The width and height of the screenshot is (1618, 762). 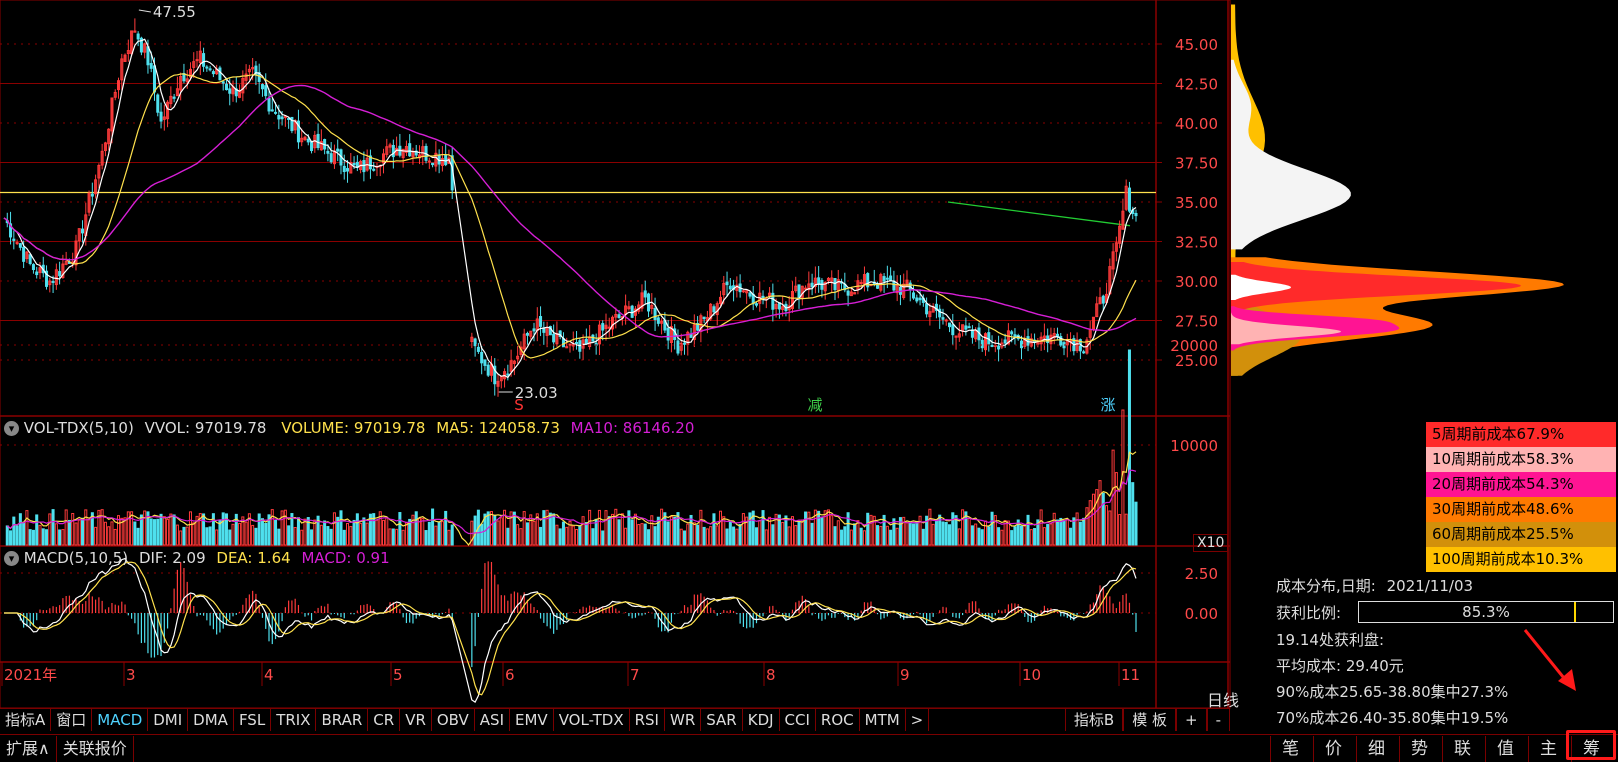 I want to click on indicator-tab: BRAR, so click(x=342, y=719).